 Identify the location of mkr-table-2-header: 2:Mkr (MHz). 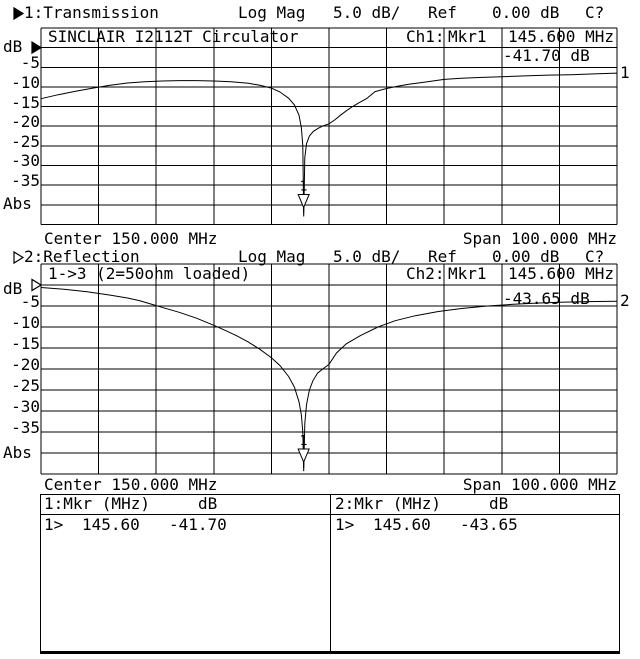
(388, 503).